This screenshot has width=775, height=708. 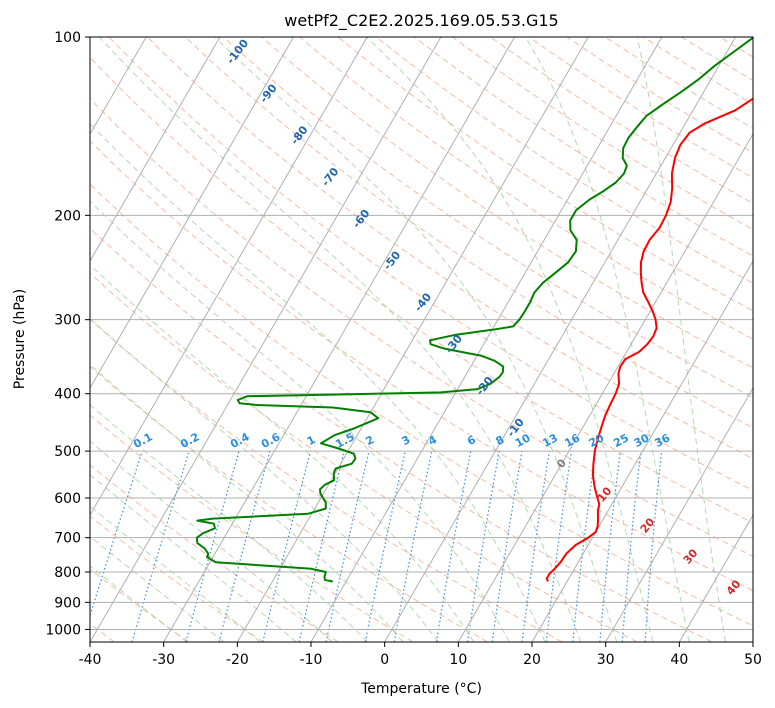 What do you see at coordinates (550, 440) in the screenshot?
I see `mixing-ratio-label: 13` at bounding box center [550, 440].